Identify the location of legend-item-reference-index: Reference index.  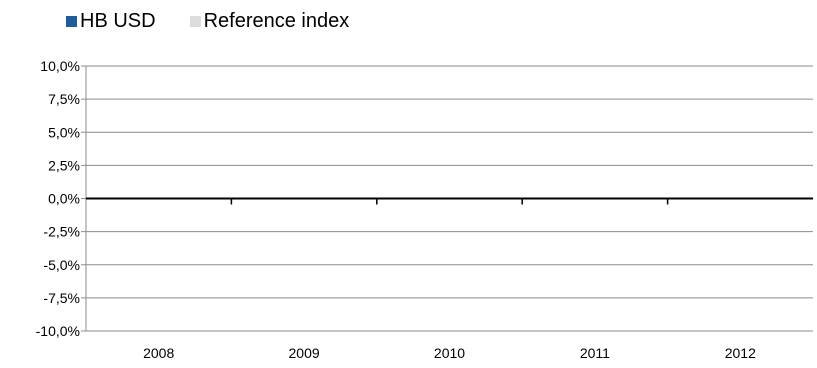
(269, 21).